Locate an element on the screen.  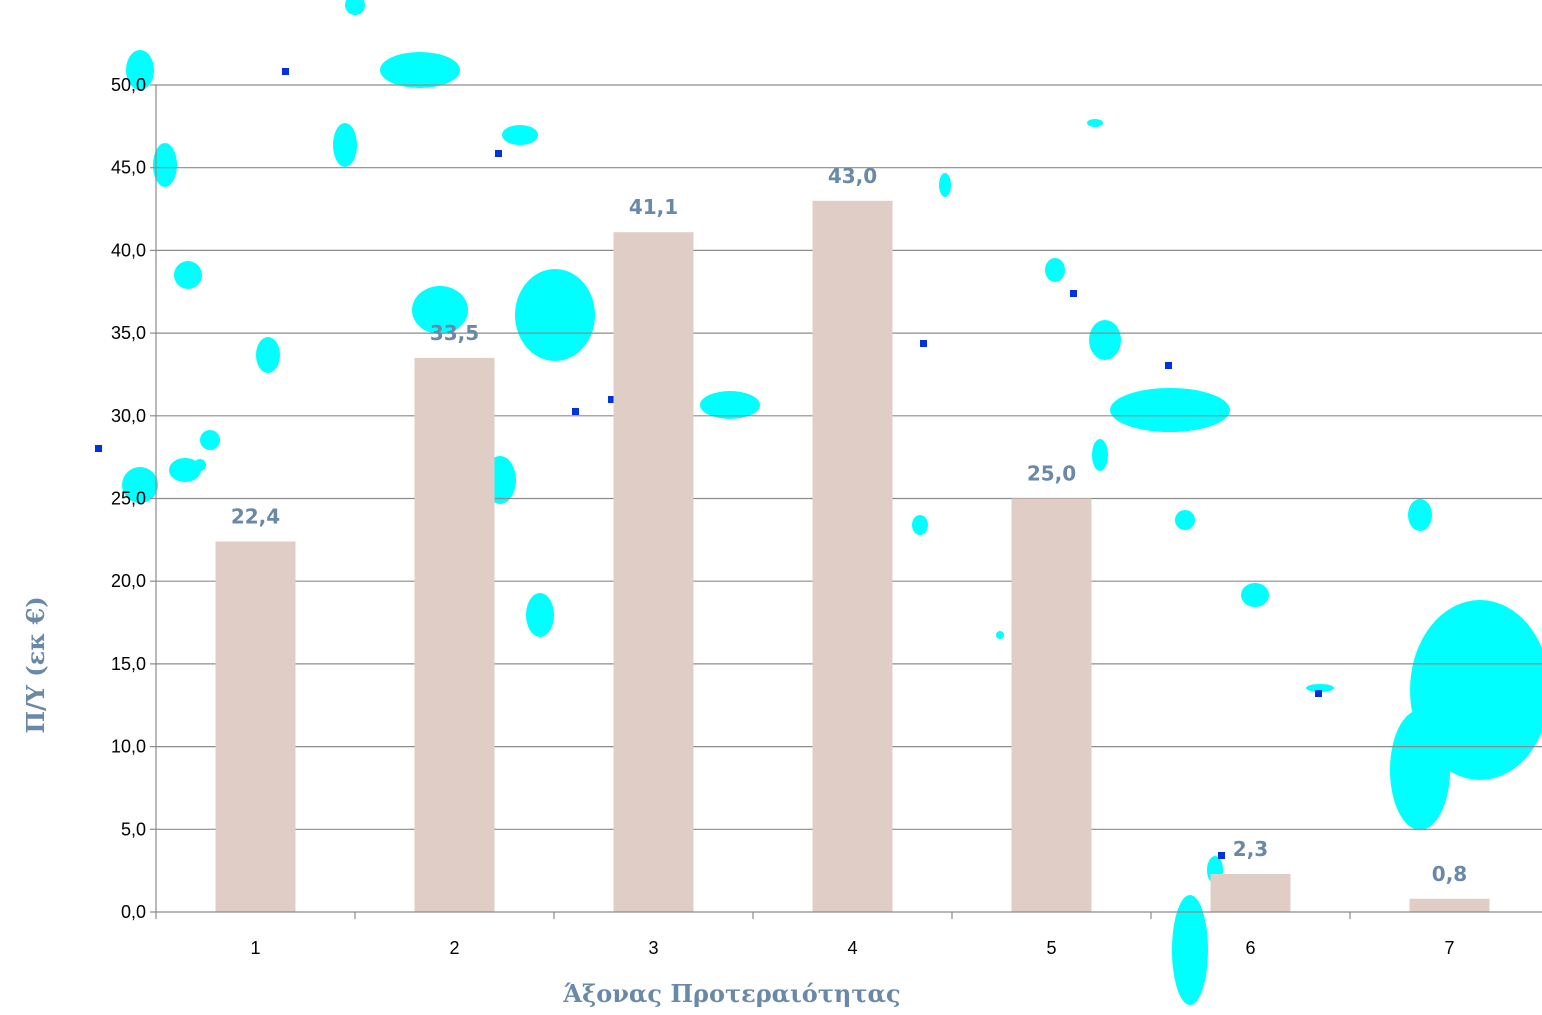
y-axis-title: Π/Υ (εκ €) is located at coordinates (35, 664).